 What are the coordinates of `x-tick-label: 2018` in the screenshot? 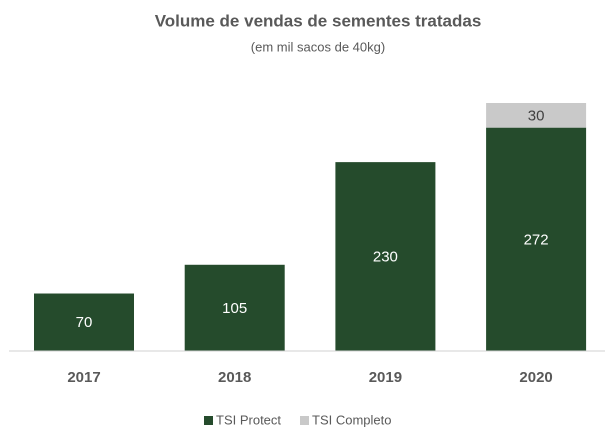 It's located at (234, 377).